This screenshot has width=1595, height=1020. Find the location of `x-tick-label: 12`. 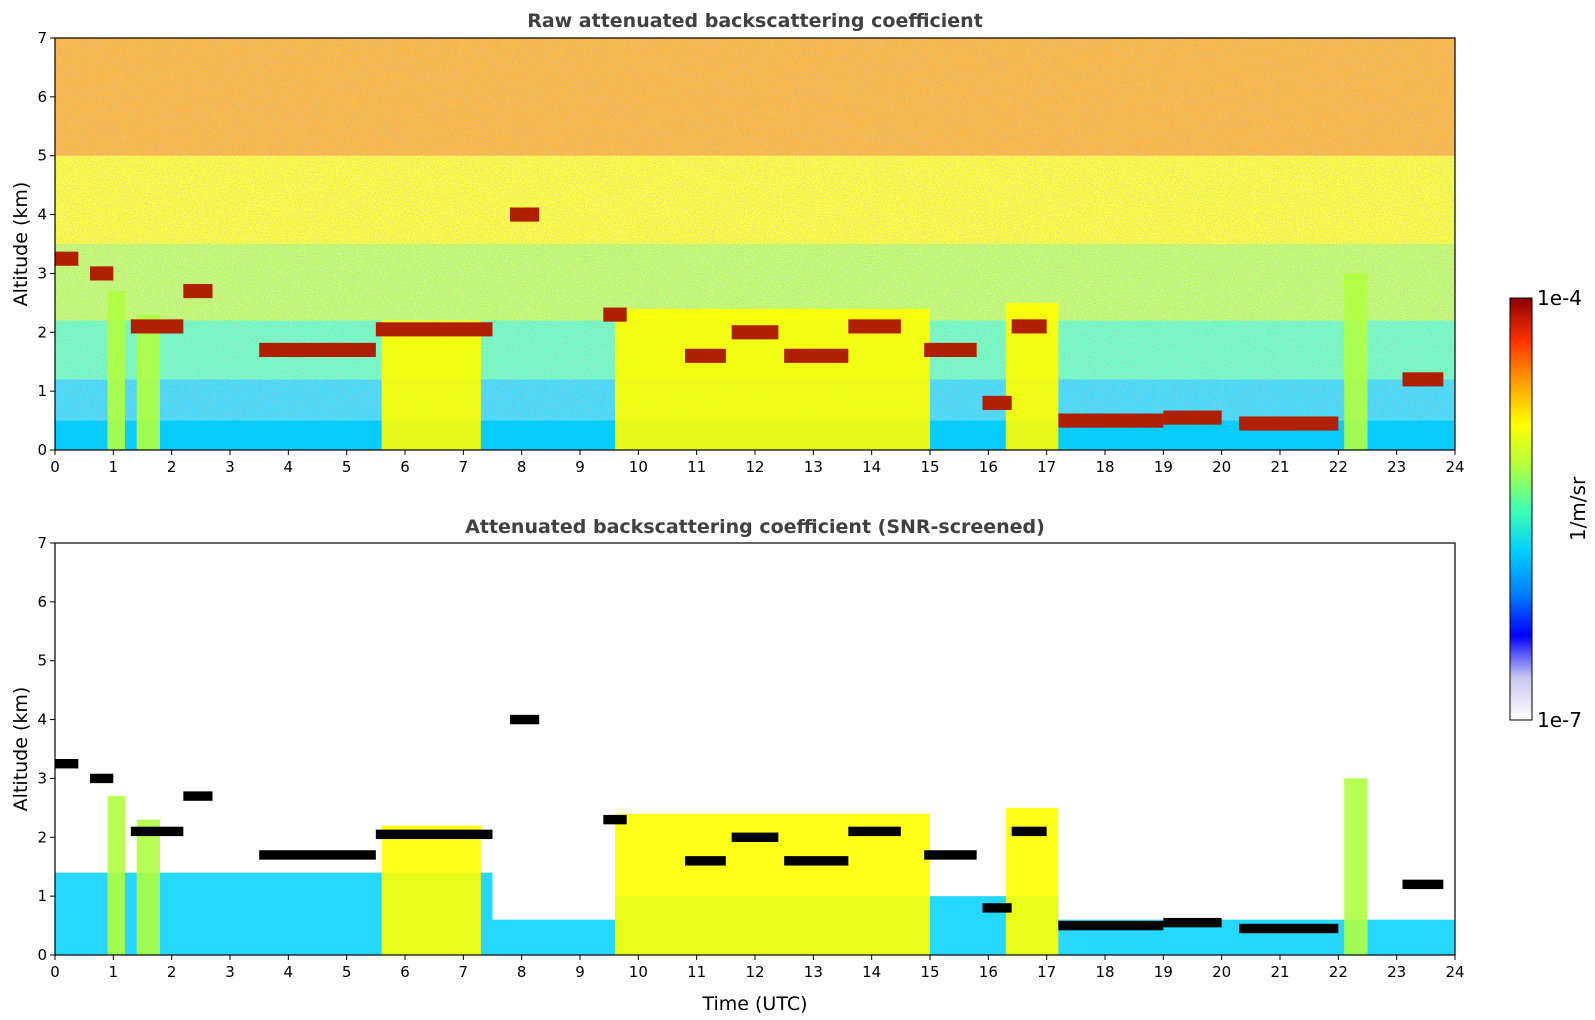

x-tick-label: 12 is located at coordinates (754, 467).